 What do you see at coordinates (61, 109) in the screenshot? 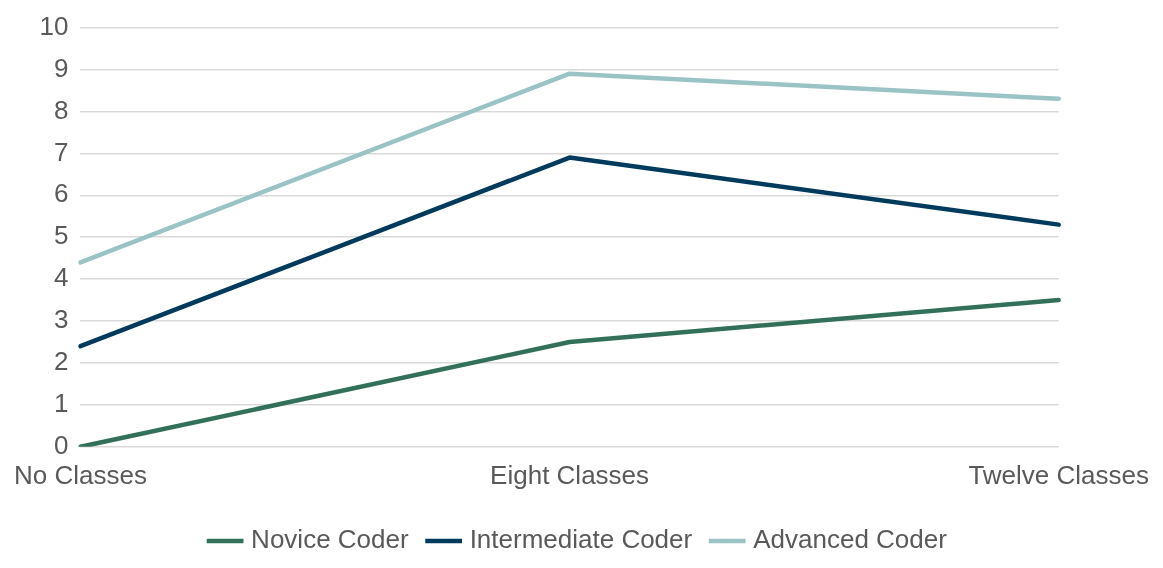
I see `y-tick-label: 8` at bounding box center [61, 109].